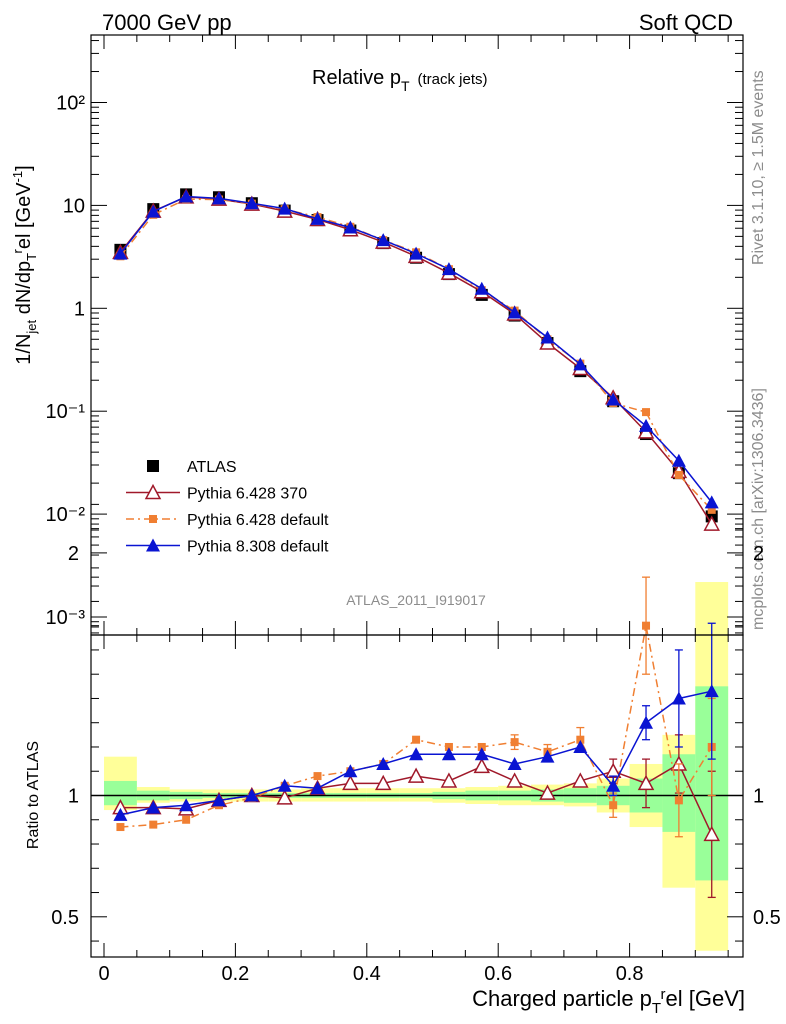 Image resolution: width=786 pixels, height=1024 pixels. Describe the element at coordinates (74, 206) in the screenshot. I see `y-tick-label: 10` at that location.